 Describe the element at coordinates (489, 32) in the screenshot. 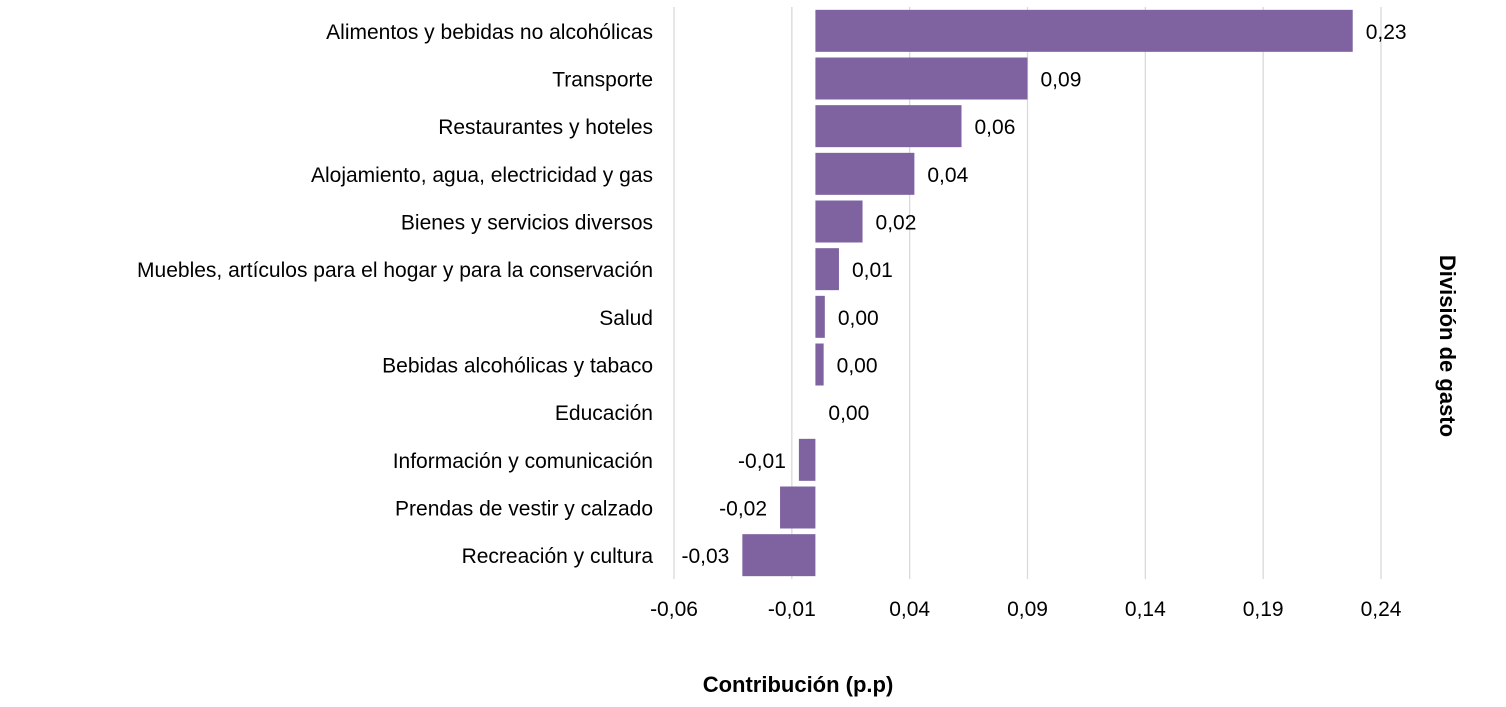

I see `category-label: Alimentos y bebidas no alcohólicas` at that location.